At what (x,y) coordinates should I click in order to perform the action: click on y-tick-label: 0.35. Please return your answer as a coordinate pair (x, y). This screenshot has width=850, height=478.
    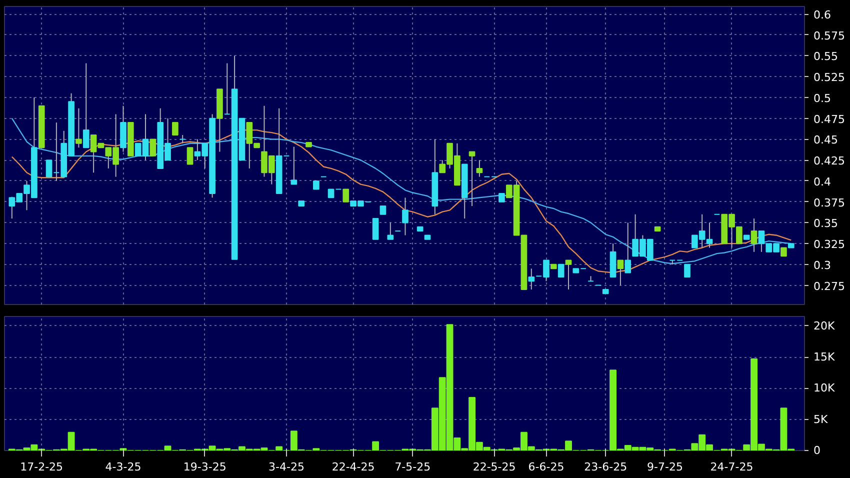
    Looking at the image, I should click on (826, 223).